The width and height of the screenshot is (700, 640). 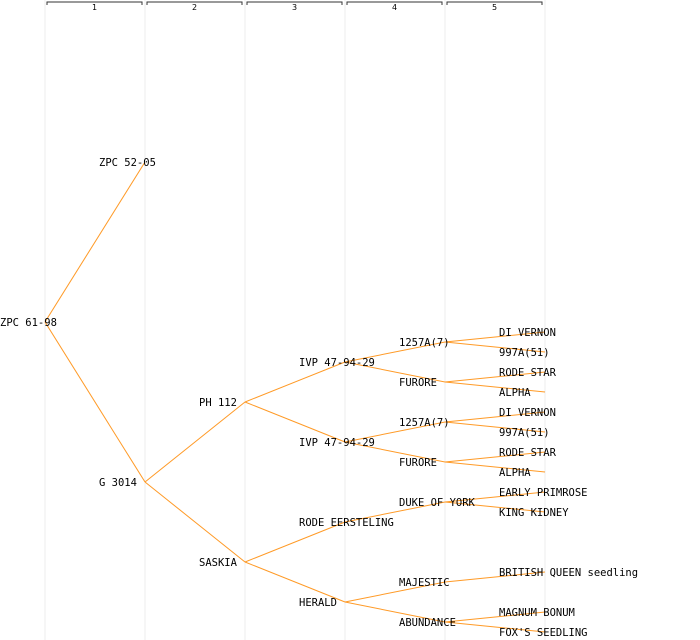 What do you see at coordinates (424, 583) in the screenshot?
I see `tree-node-label: MAJESTIC` at bounding box center [424, 583].